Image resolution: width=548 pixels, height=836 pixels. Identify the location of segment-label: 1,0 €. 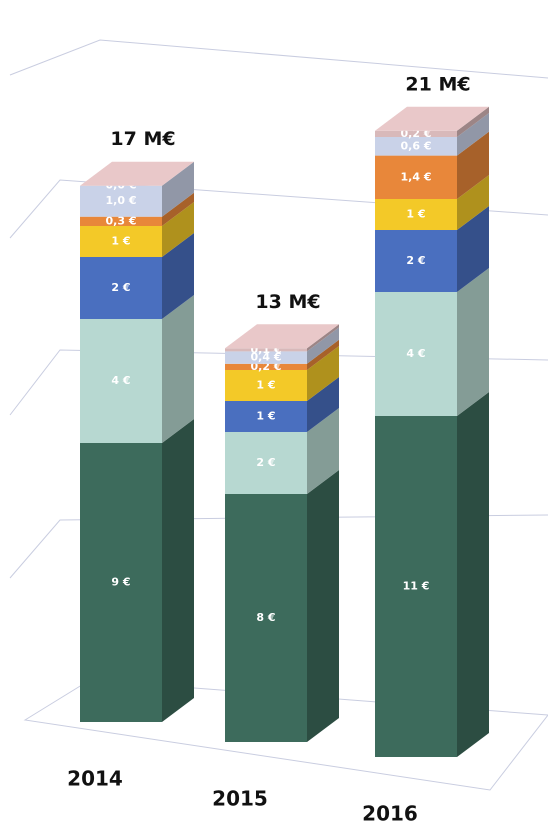
(121, 200).